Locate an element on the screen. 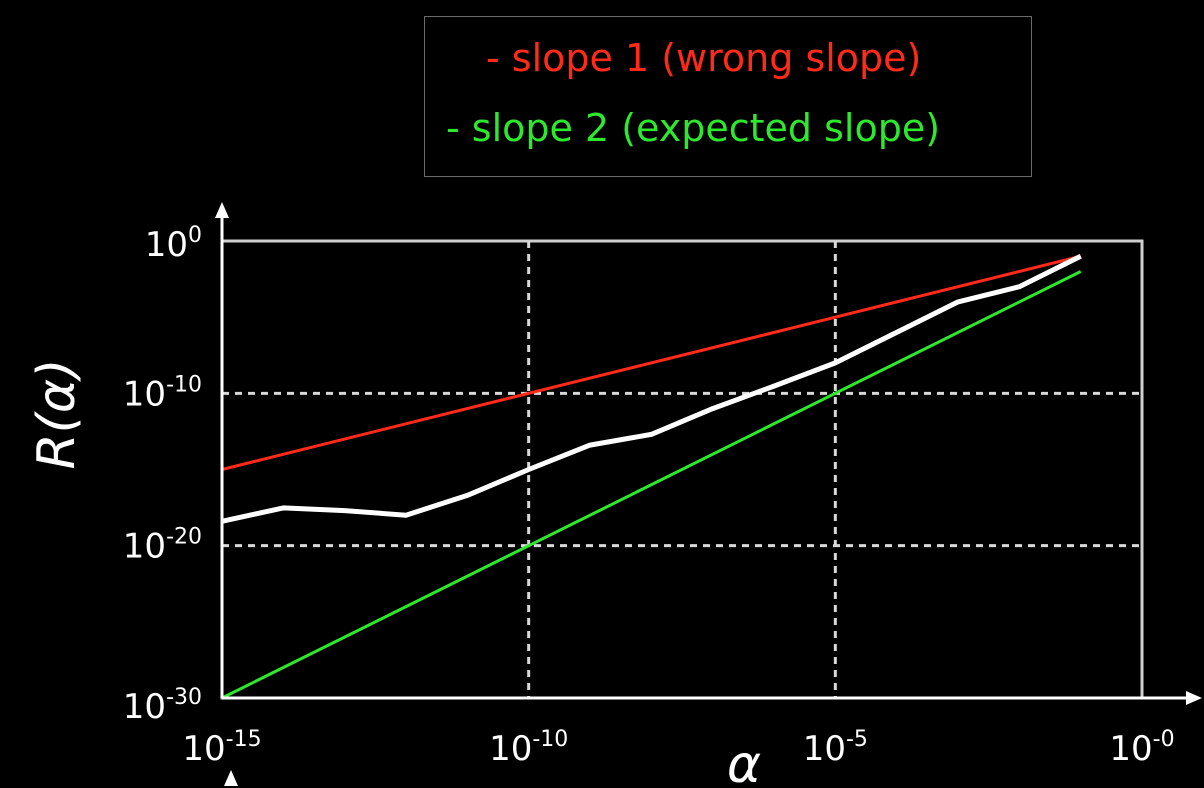  x-tick-label-0-base: 10 is located at coordinates (203, 749).